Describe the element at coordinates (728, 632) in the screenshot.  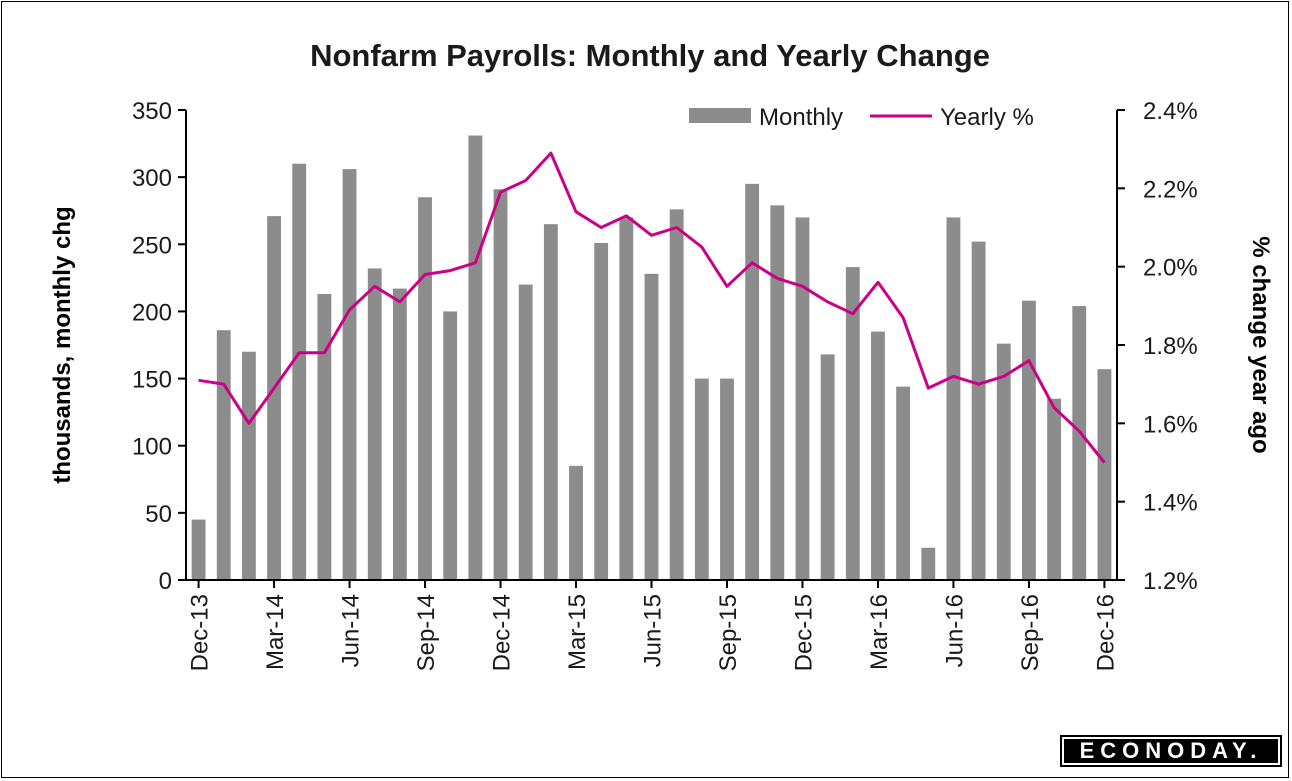
I see `x-tick-label: Sep-15` at that location.